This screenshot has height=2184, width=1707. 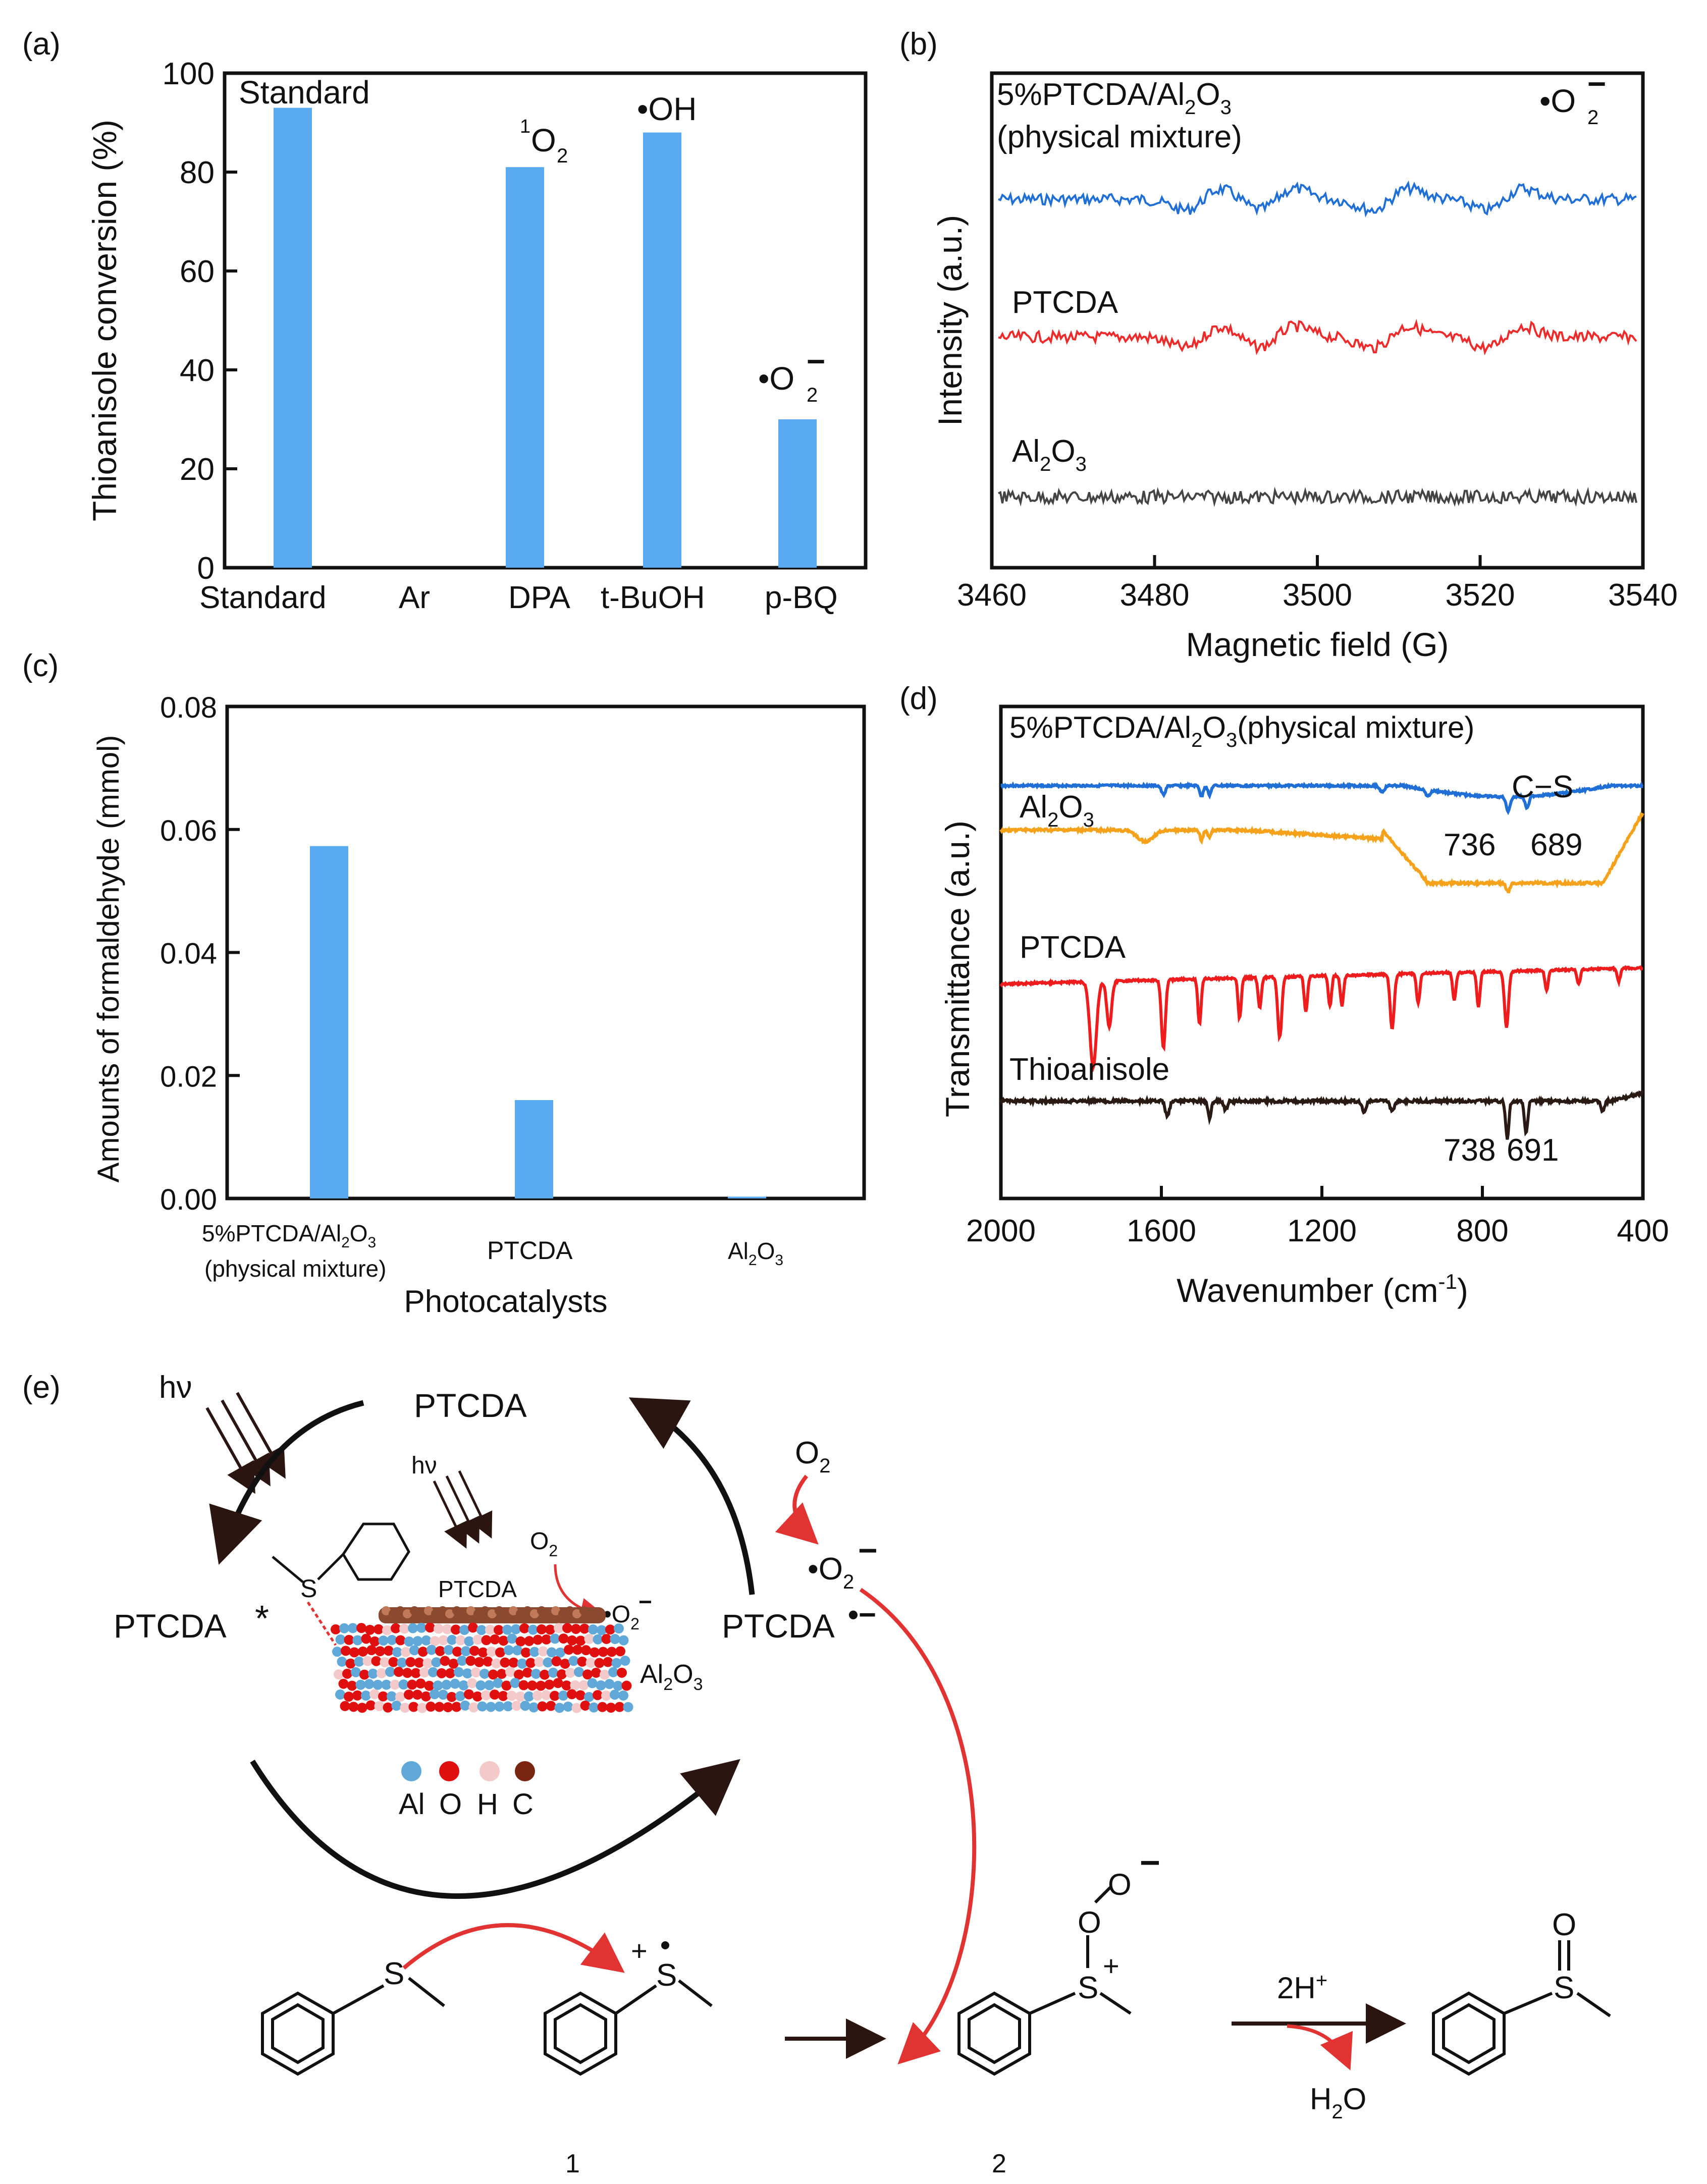 What do you see at coordinates (918, 1826) in the screenshot?
I see `superoxide-red-arrow` at bounding box center [918, 1826].